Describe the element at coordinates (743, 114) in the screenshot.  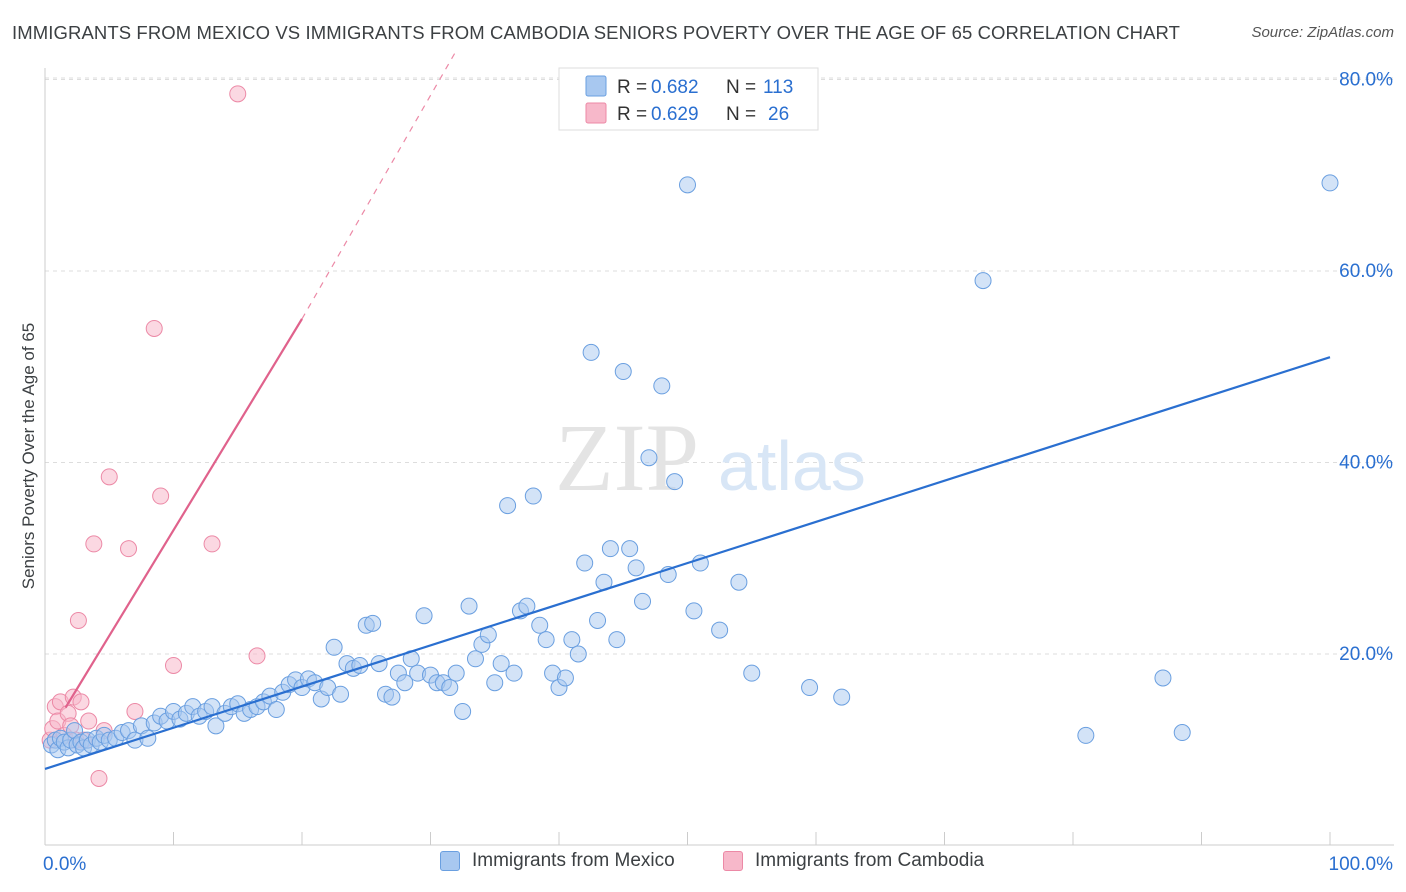
I see `legend-cambodia-n-label: N =` at that location.